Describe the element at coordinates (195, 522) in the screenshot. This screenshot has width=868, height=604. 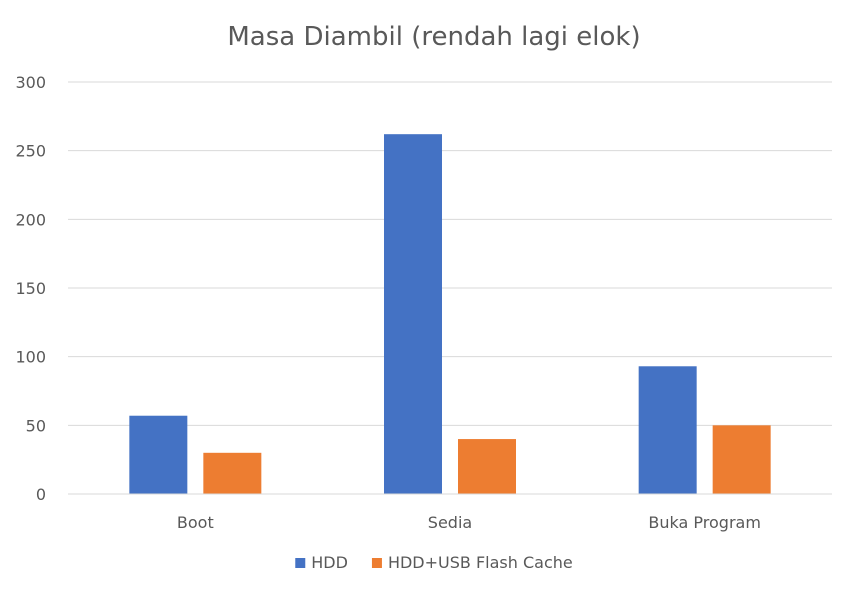
I see `x-tick-label: Boot` at that location.